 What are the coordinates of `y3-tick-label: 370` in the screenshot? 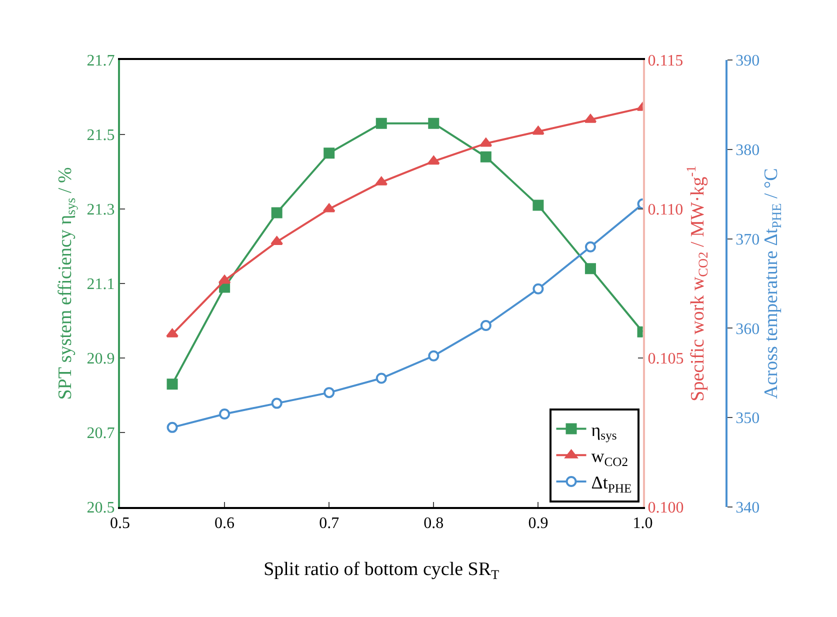 It's located at (748, 239).